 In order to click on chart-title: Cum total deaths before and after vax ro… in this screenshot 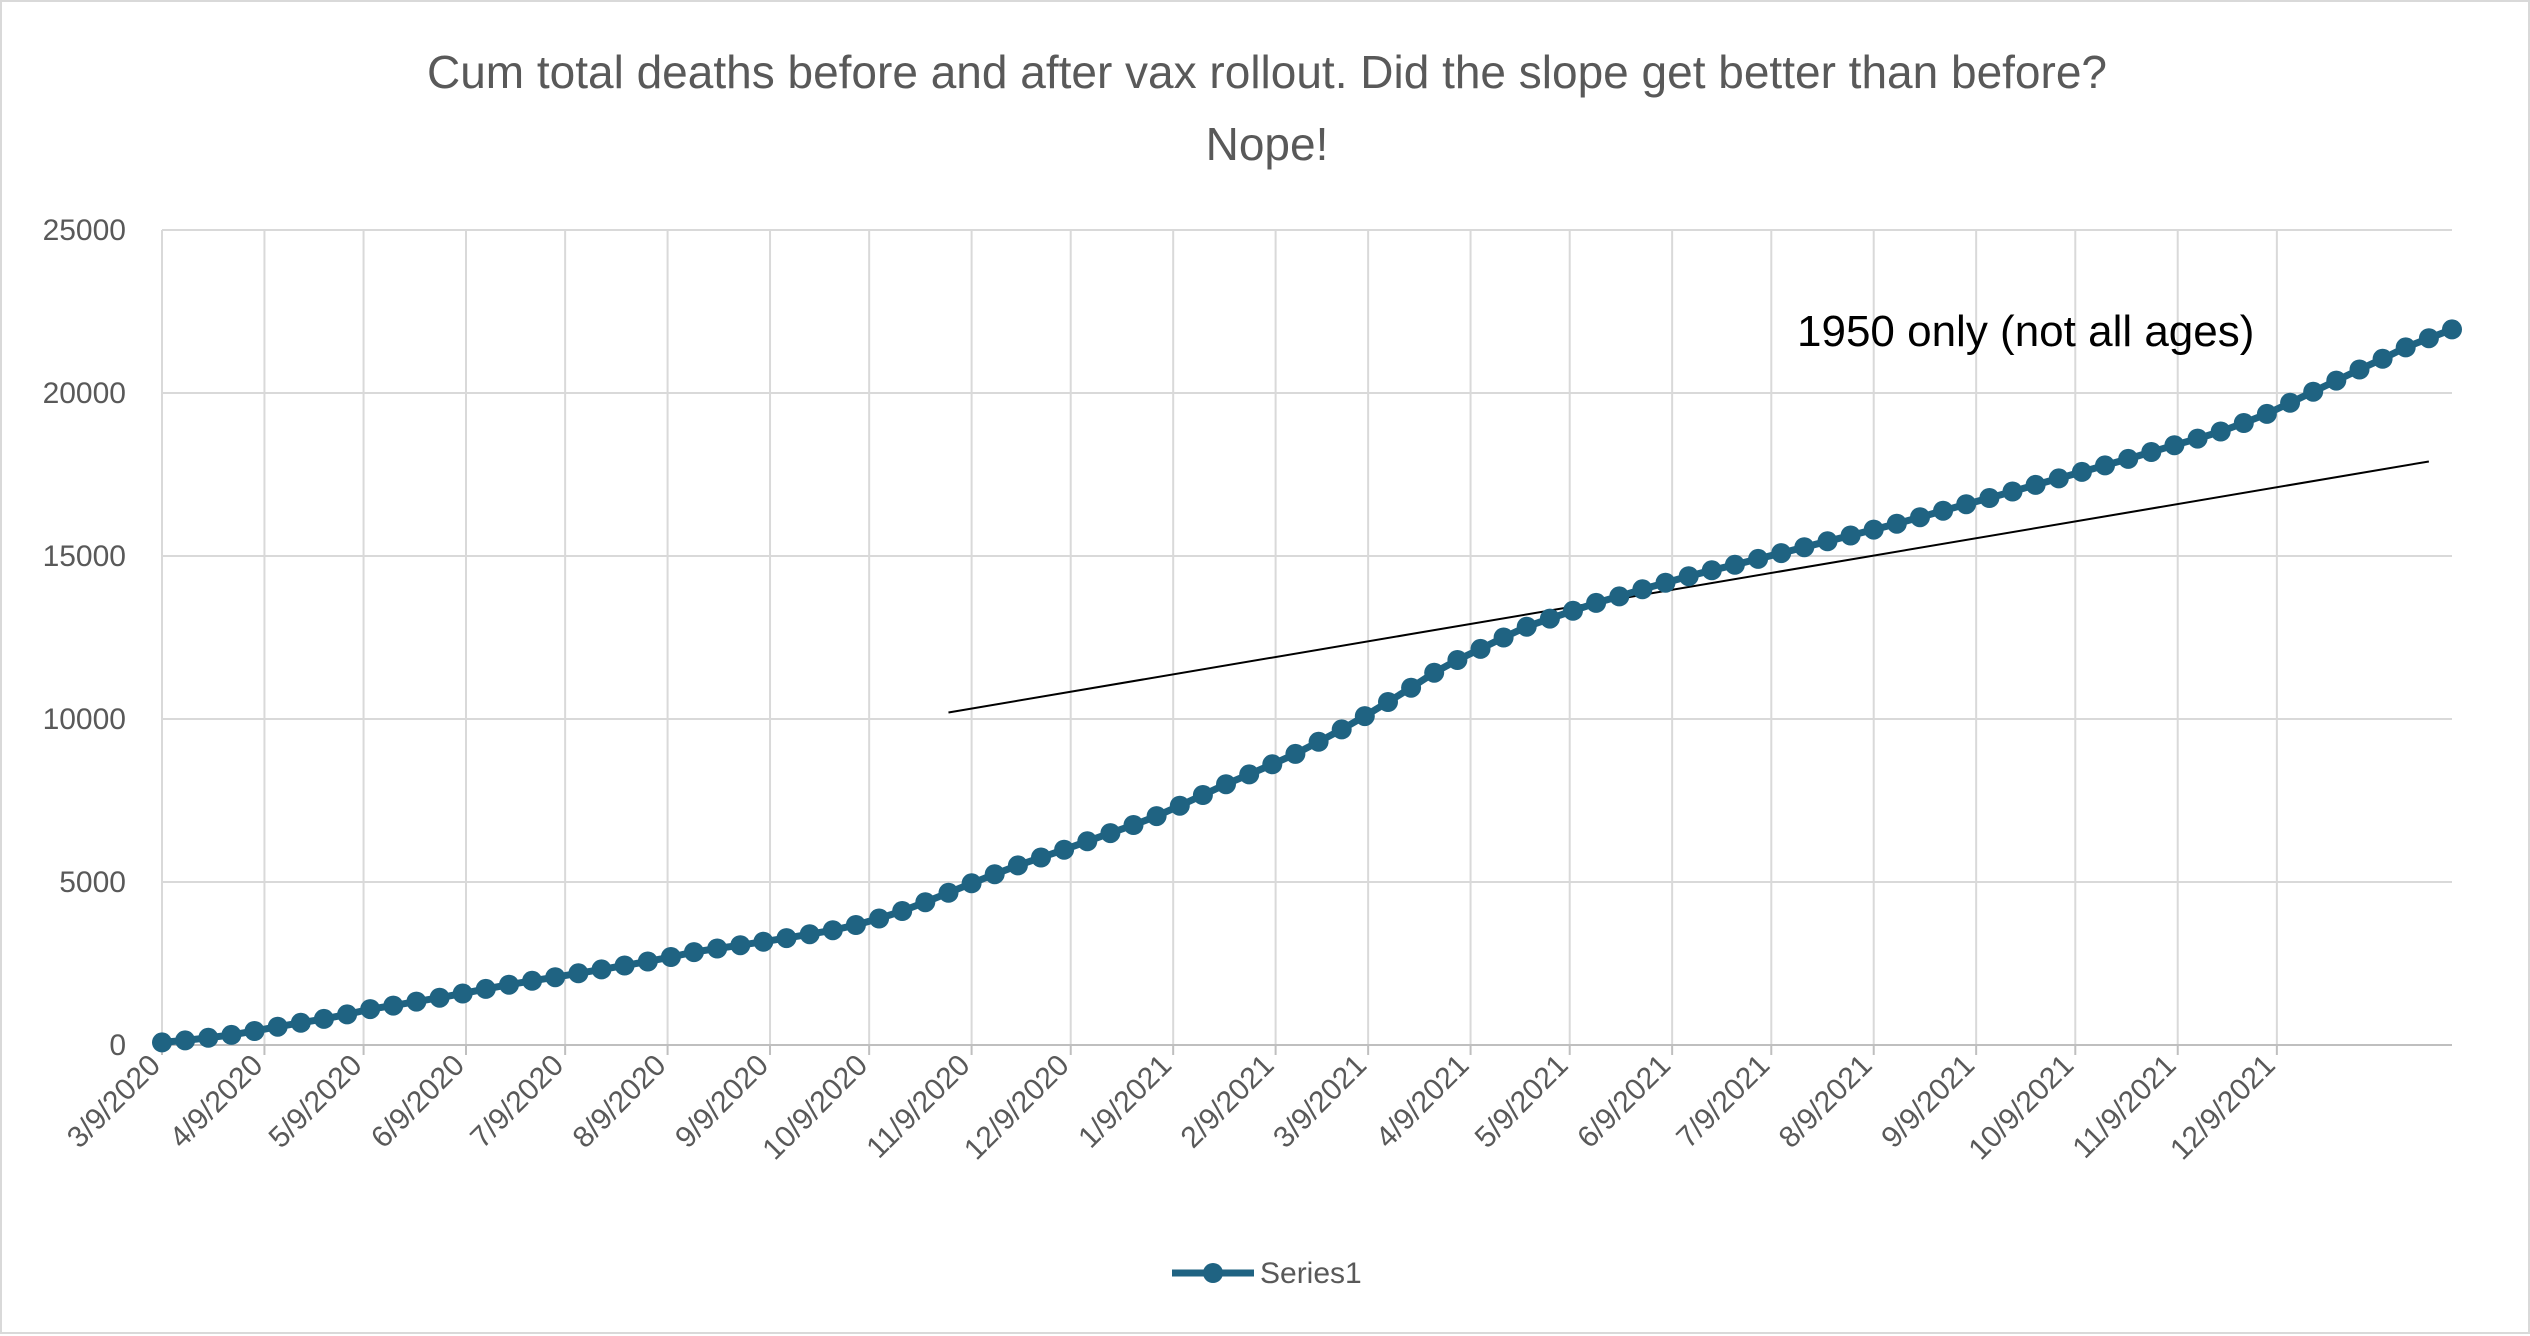, I will do `click(1267, 72)`.